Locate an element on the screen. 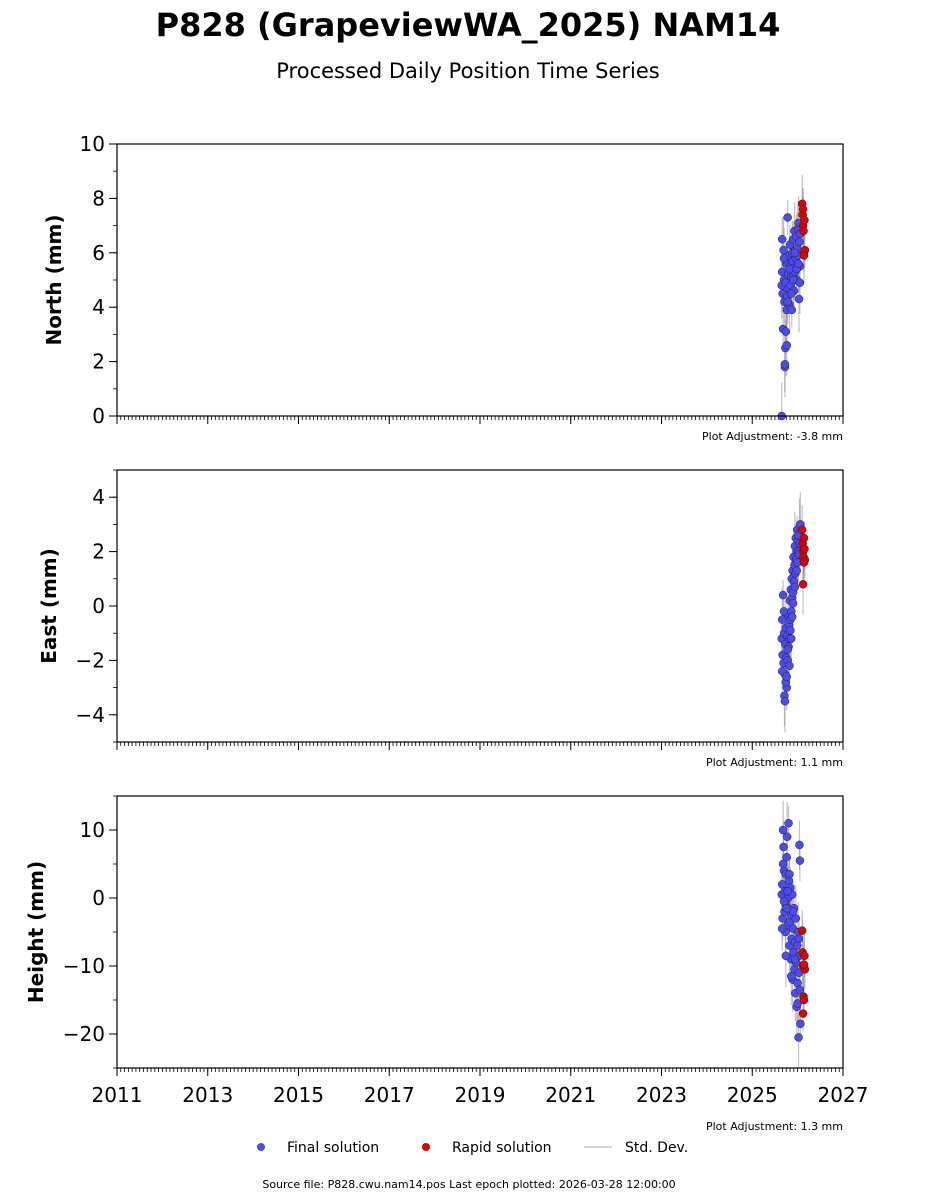 The image size is (937, 1200). legend-std-label: Std. Dev. is located at coordinates (656, 1148).